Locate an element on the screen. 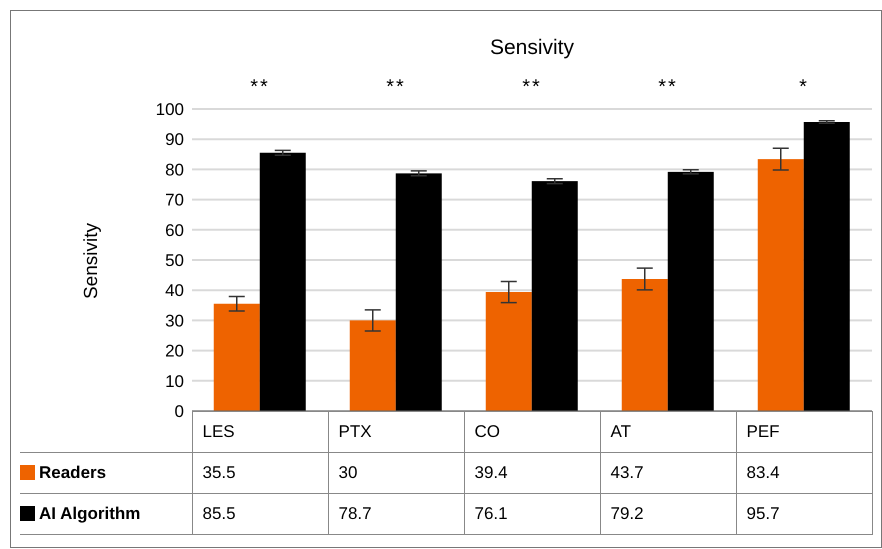 The image size is (882, 549). y-axis-title: Sensivity is located at coordinates (91, 261).